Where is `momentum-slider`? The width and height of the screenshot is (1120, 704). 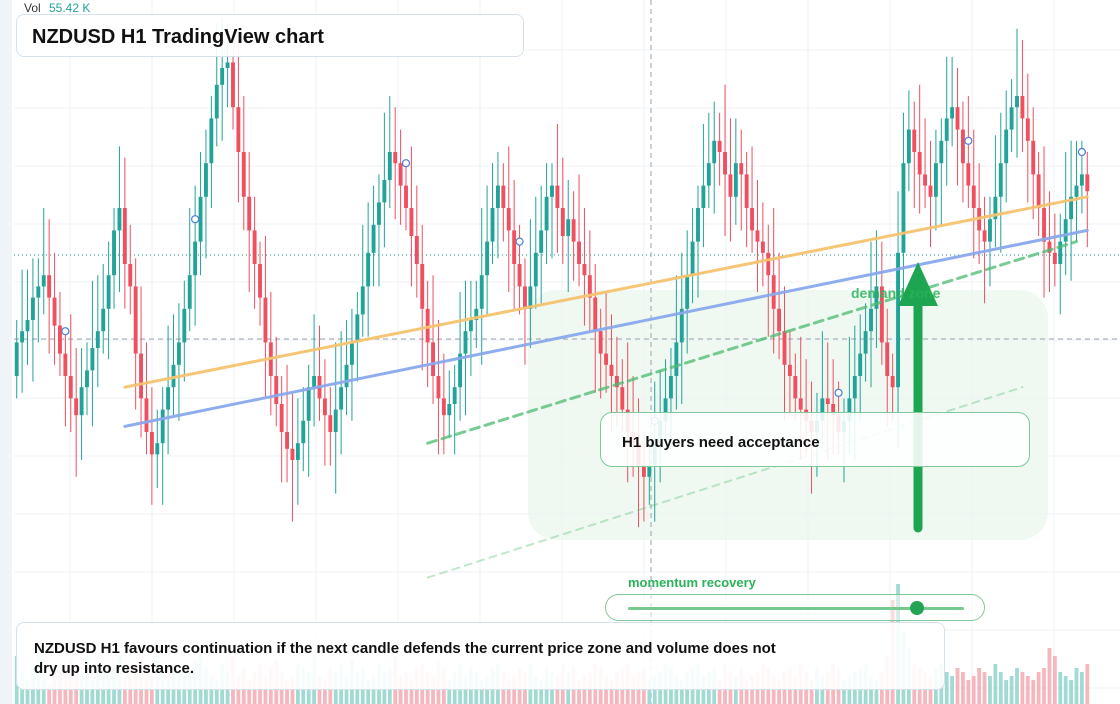
momentum-slider is located at coordinates (795, 607).